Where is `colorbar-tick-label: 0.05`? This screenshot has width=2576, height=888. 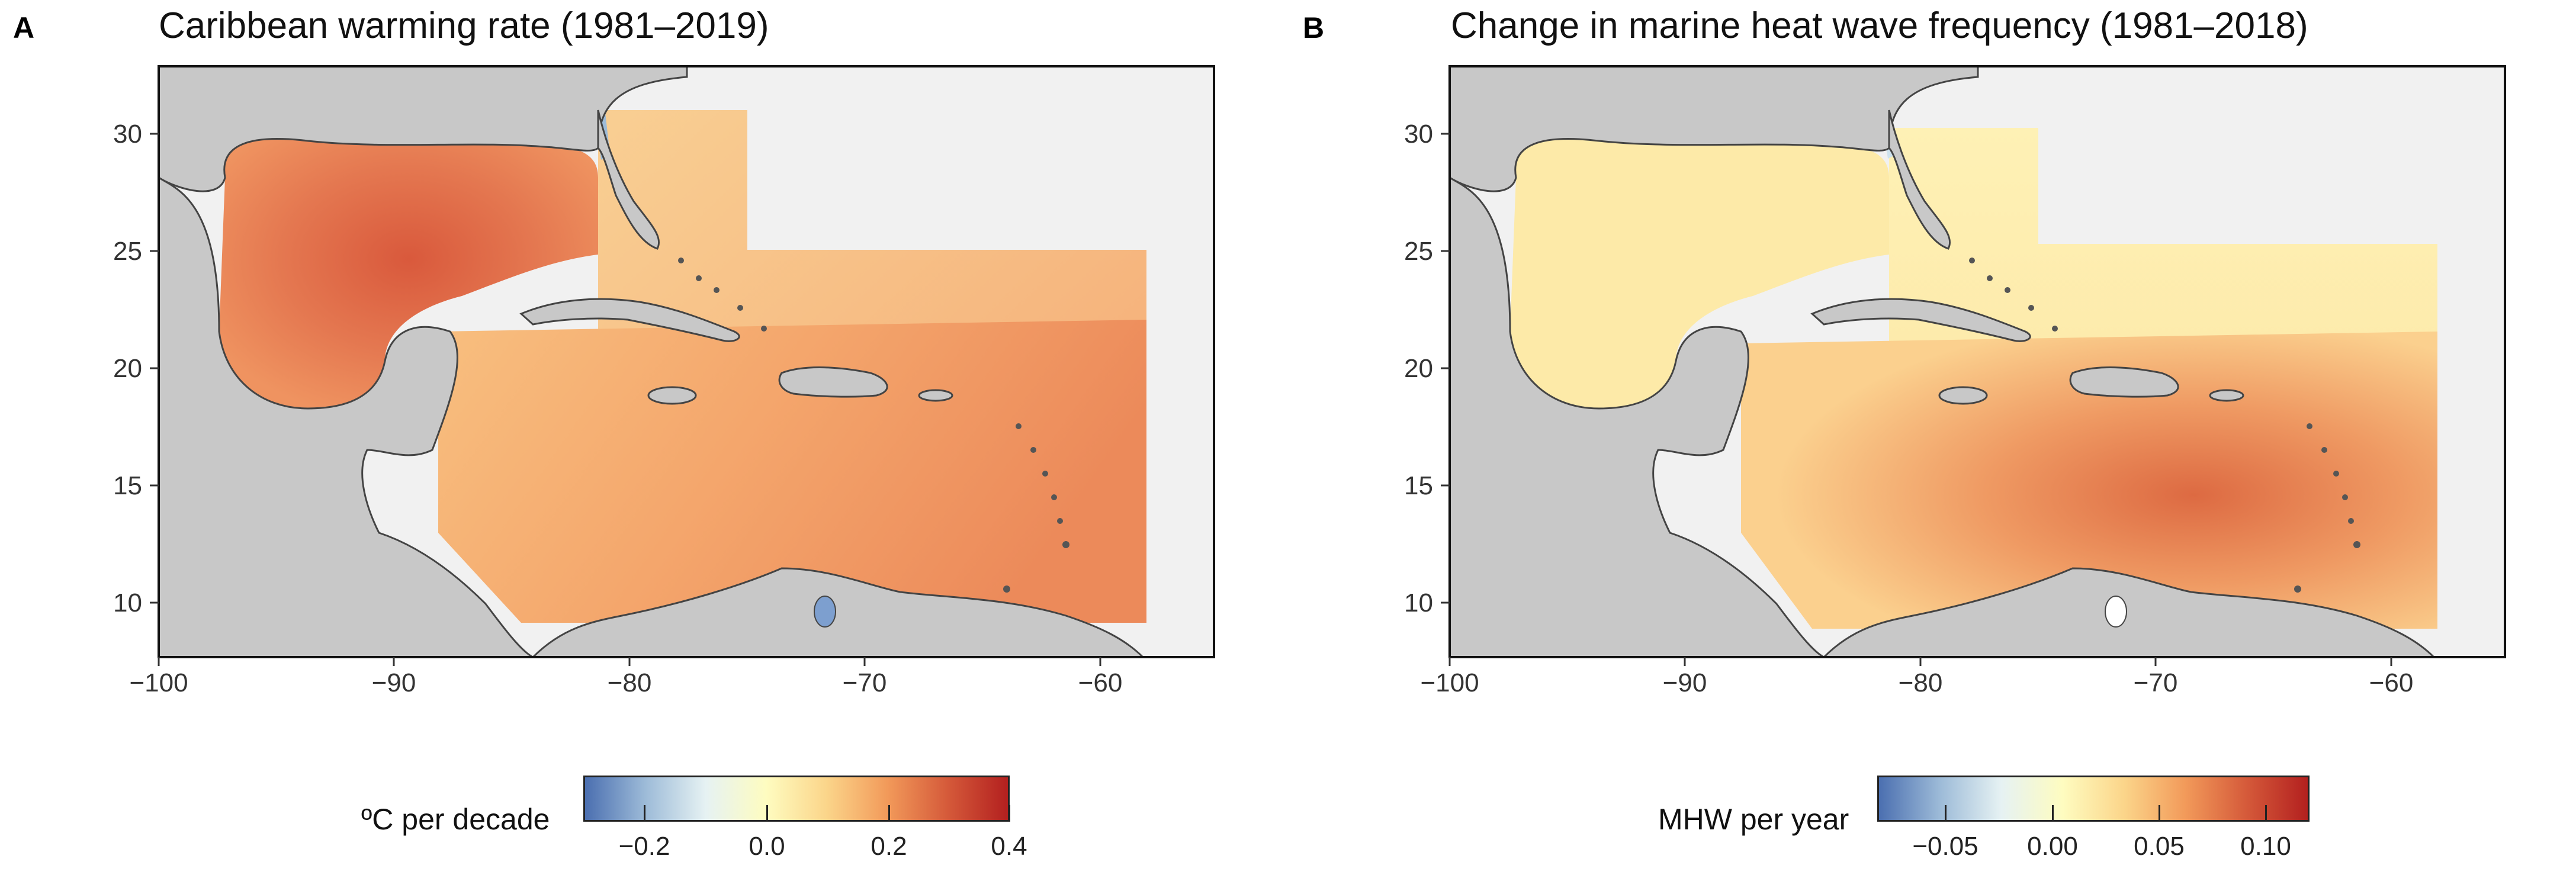
colorbar-tick-label: 0.05 is located at coordinates (2159, 846).